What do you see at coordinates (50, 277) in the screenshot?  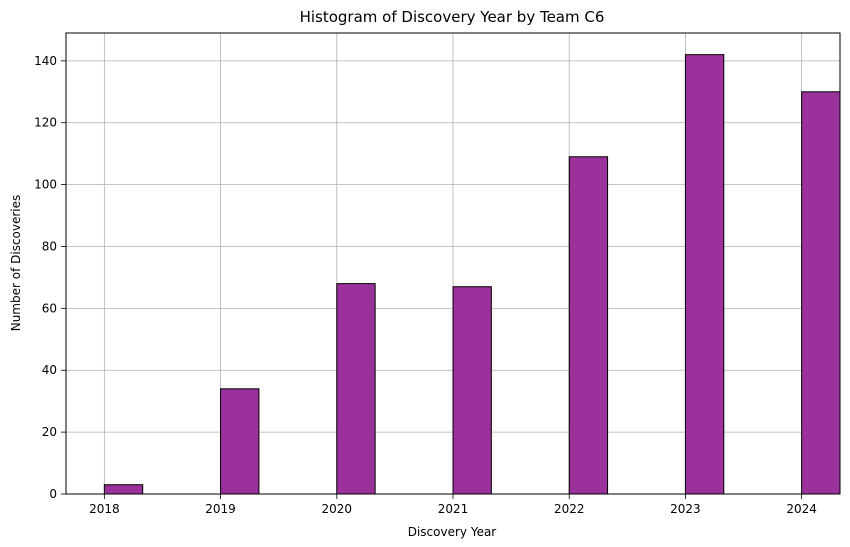 I see `y-ticks: 0 20 40 60 80 100 120 140` at bounding box center [50, 277].